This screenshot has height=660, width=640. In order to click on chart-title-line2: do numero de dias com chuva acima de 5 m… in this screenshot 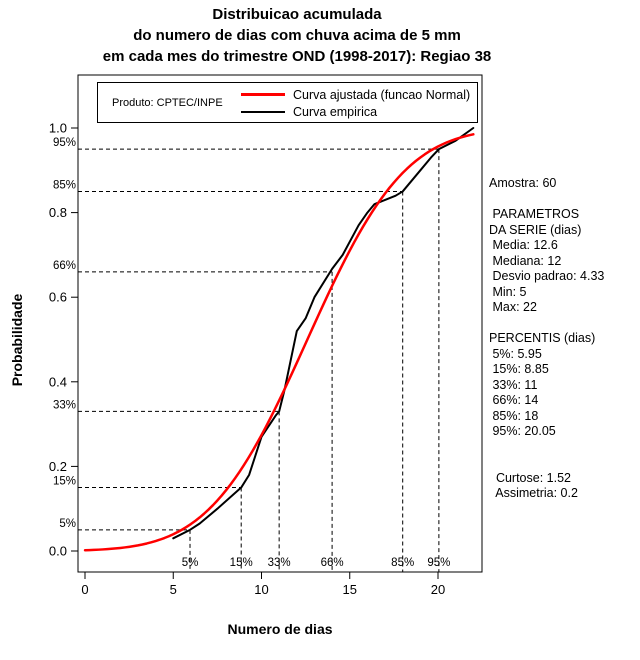, I will do `click(297, 35)`.